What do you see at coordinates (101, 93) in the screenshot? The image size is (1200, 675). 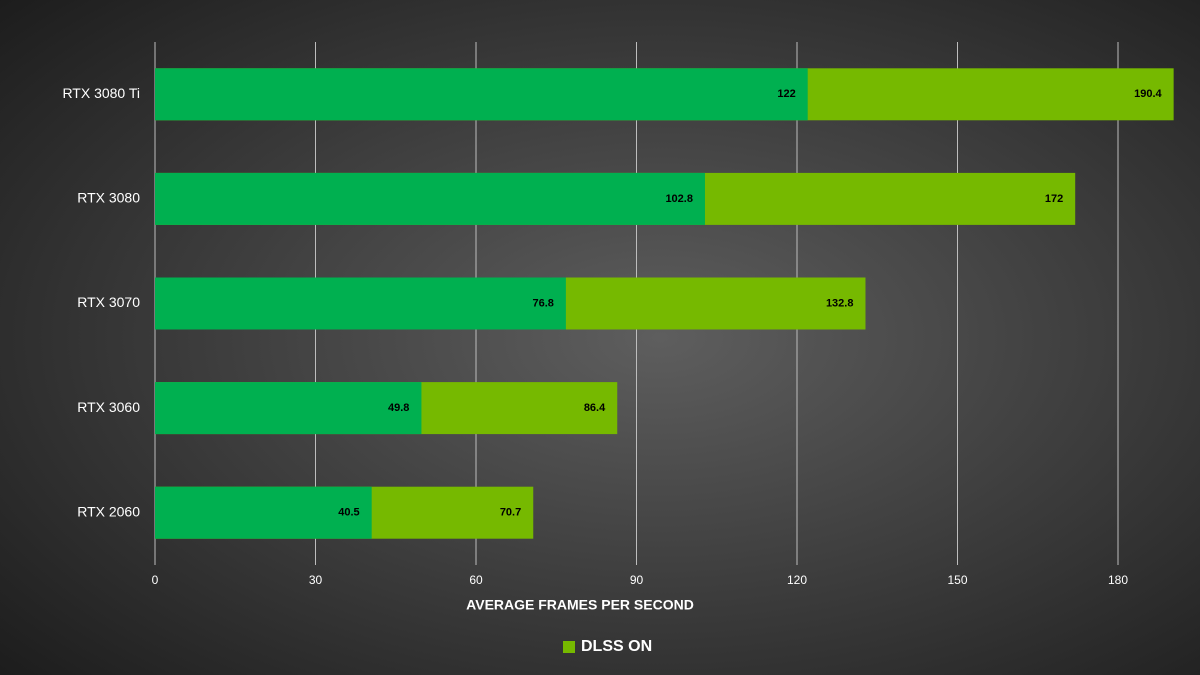 I see `y-tick-label: RTX 3080 Ti` at bounding box center [101, 93].